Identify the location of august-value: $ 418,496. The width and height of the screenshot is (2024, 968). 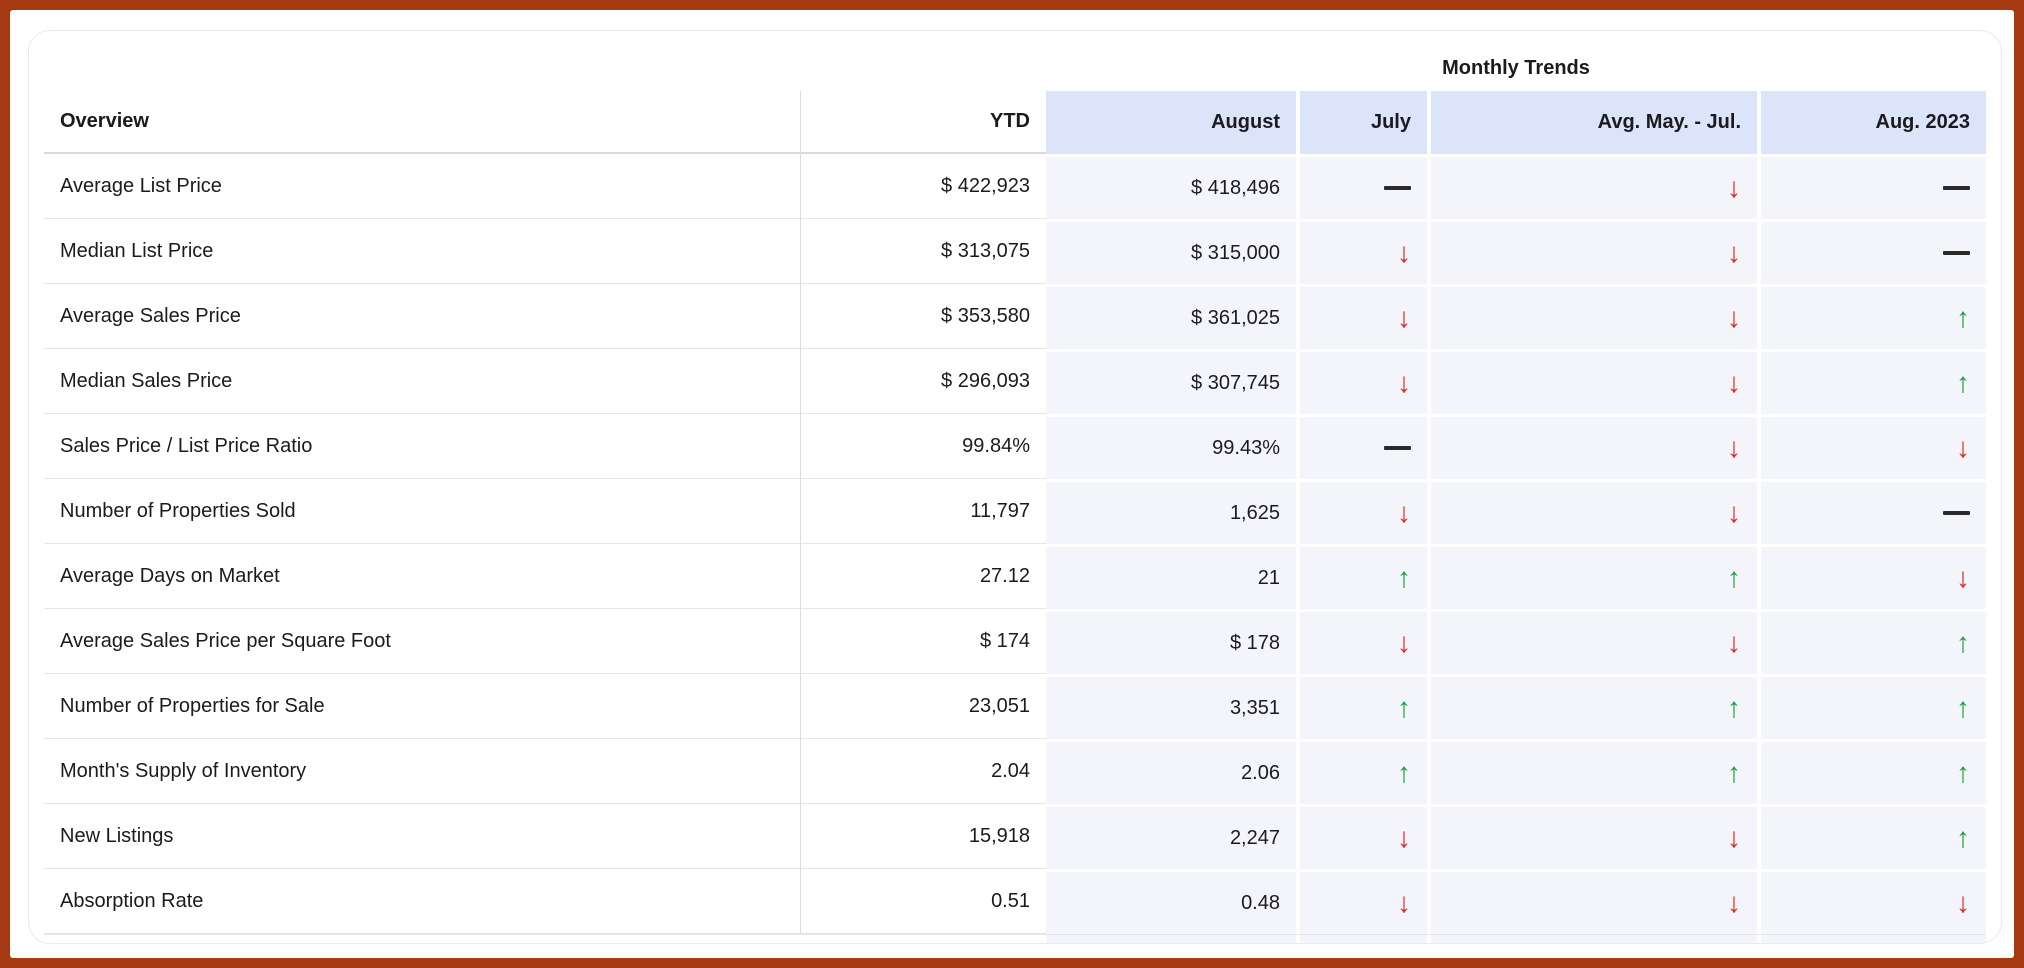
(1171, 186).